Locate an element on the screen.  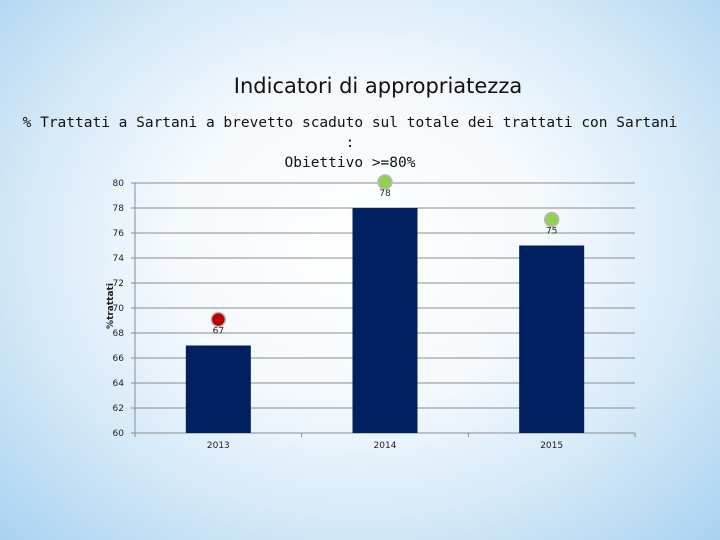
y-tick-label: 60 is located at coordinates (119, 434).